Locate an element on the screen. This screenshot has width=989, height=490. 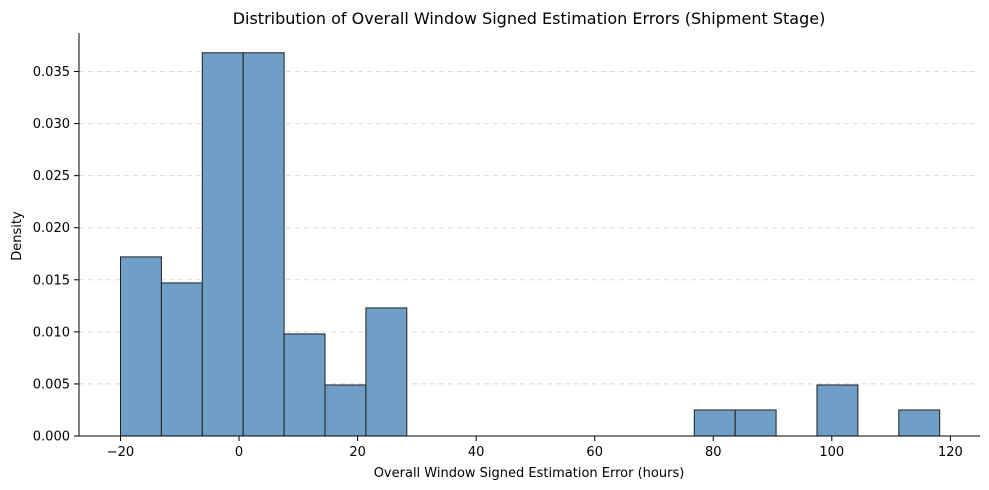
y-tick-label: 0.005 is located at coordinates (51, 384).